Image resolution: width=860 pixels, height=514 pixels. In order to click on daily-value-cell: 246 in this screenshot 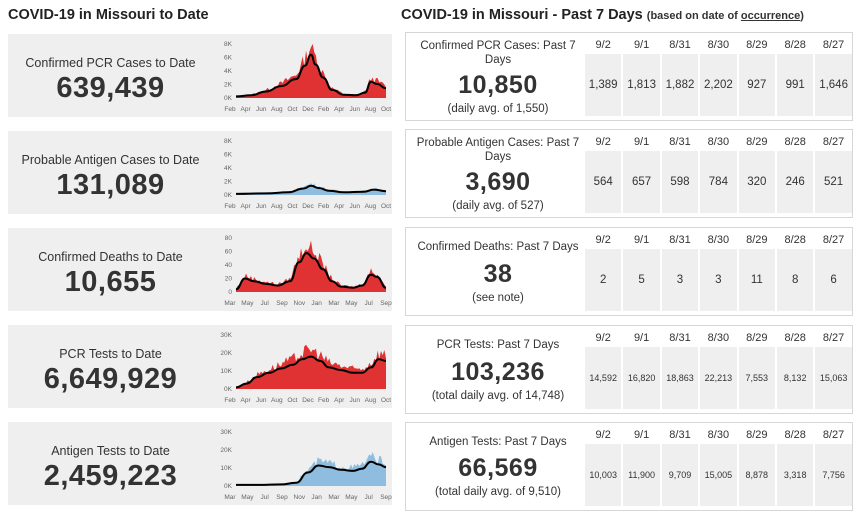, I will do `click(795, 182)`.